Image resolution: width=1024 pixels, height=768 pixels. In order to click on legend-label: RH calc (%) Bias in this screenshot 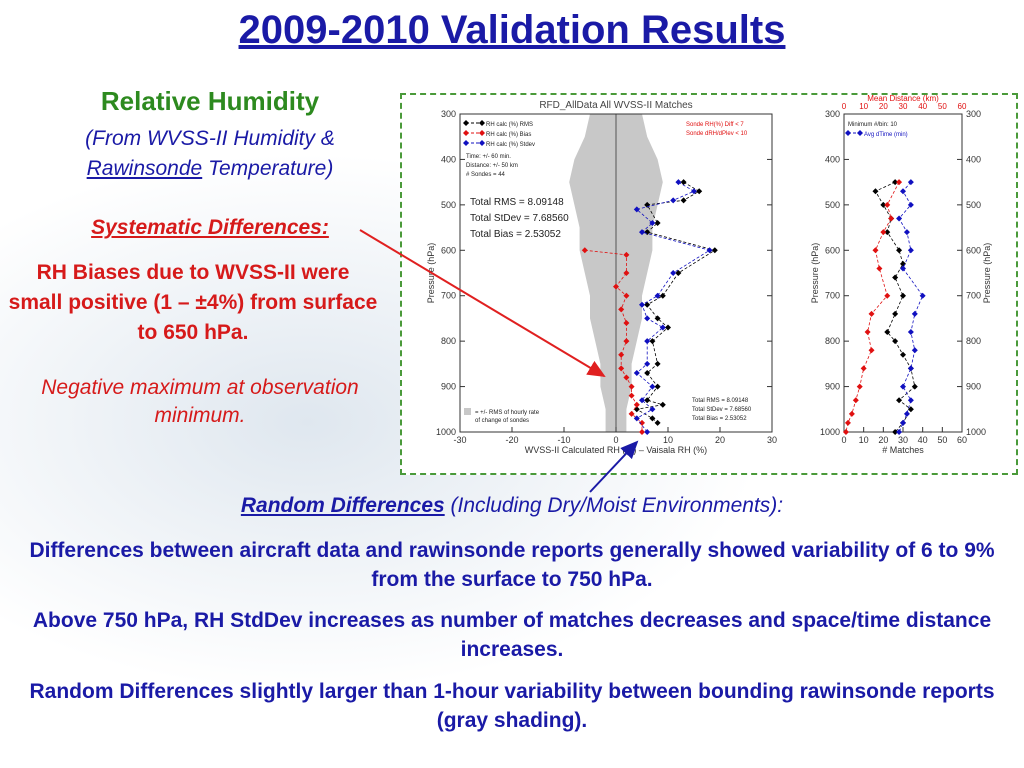, I will do `click(508, 135)`.